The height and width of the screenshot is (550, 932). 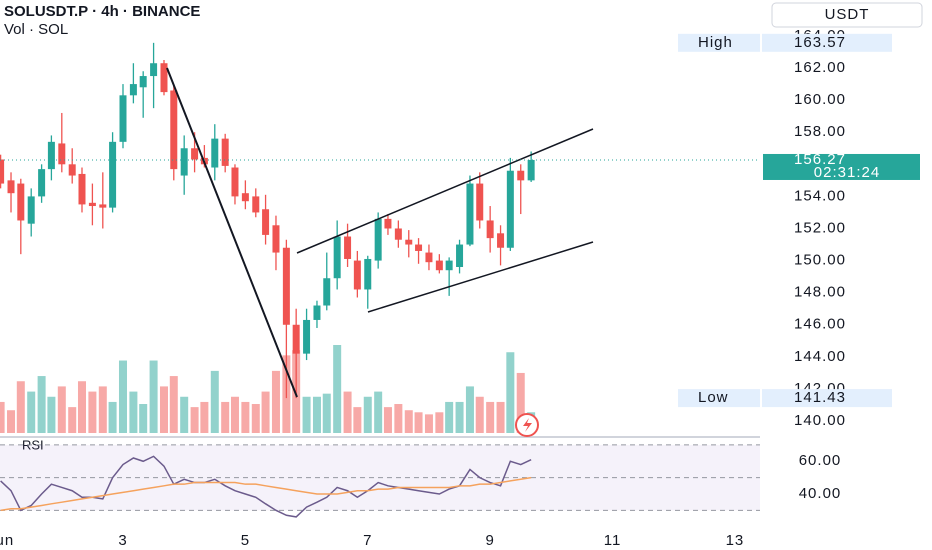 I want to click on event-icon-bolt, so click(x=527, y=425).